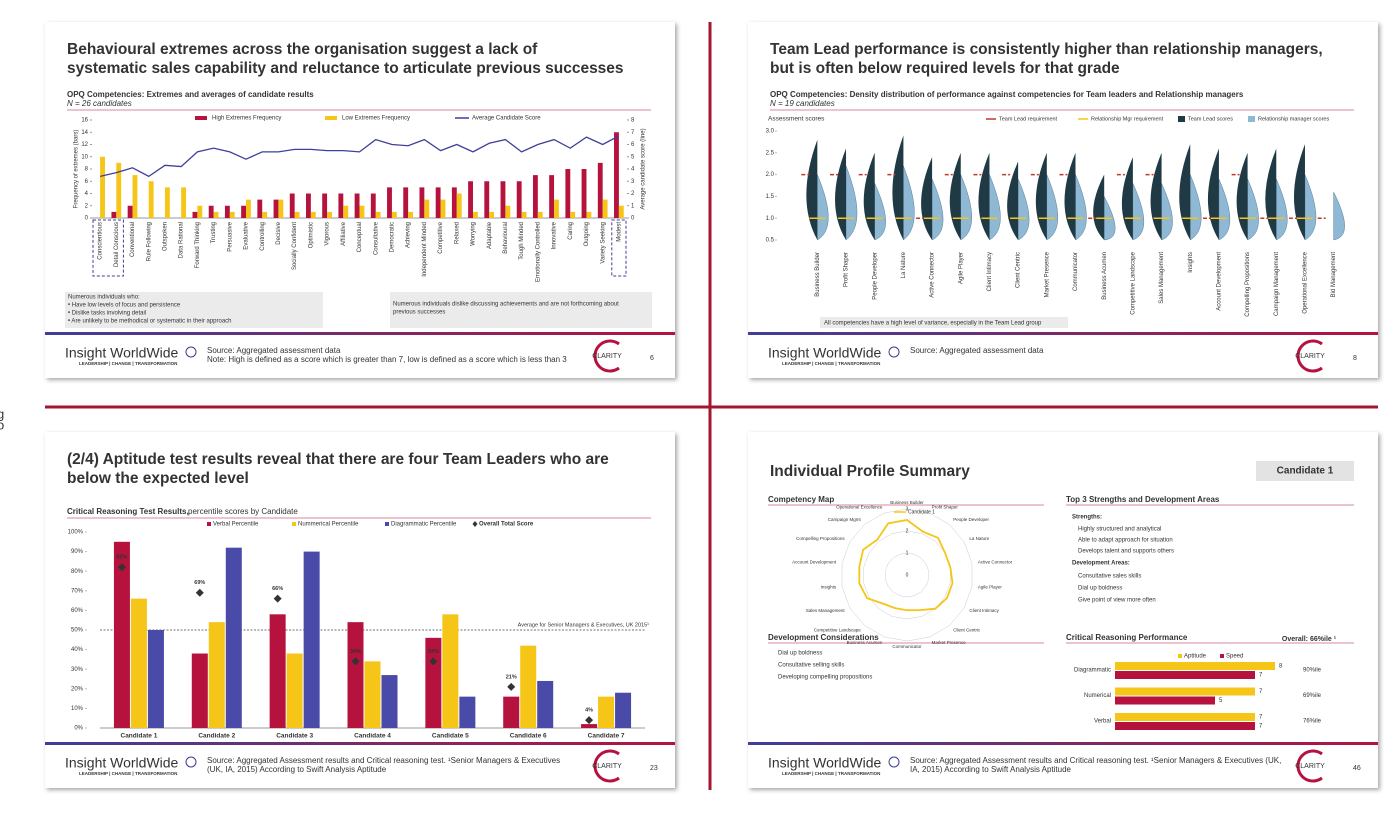 This screenshot has width=1400, height=823. Describe the element at coordinates (77, 670) in the screenshot. I see `y-tick-label: 30%` at that location.